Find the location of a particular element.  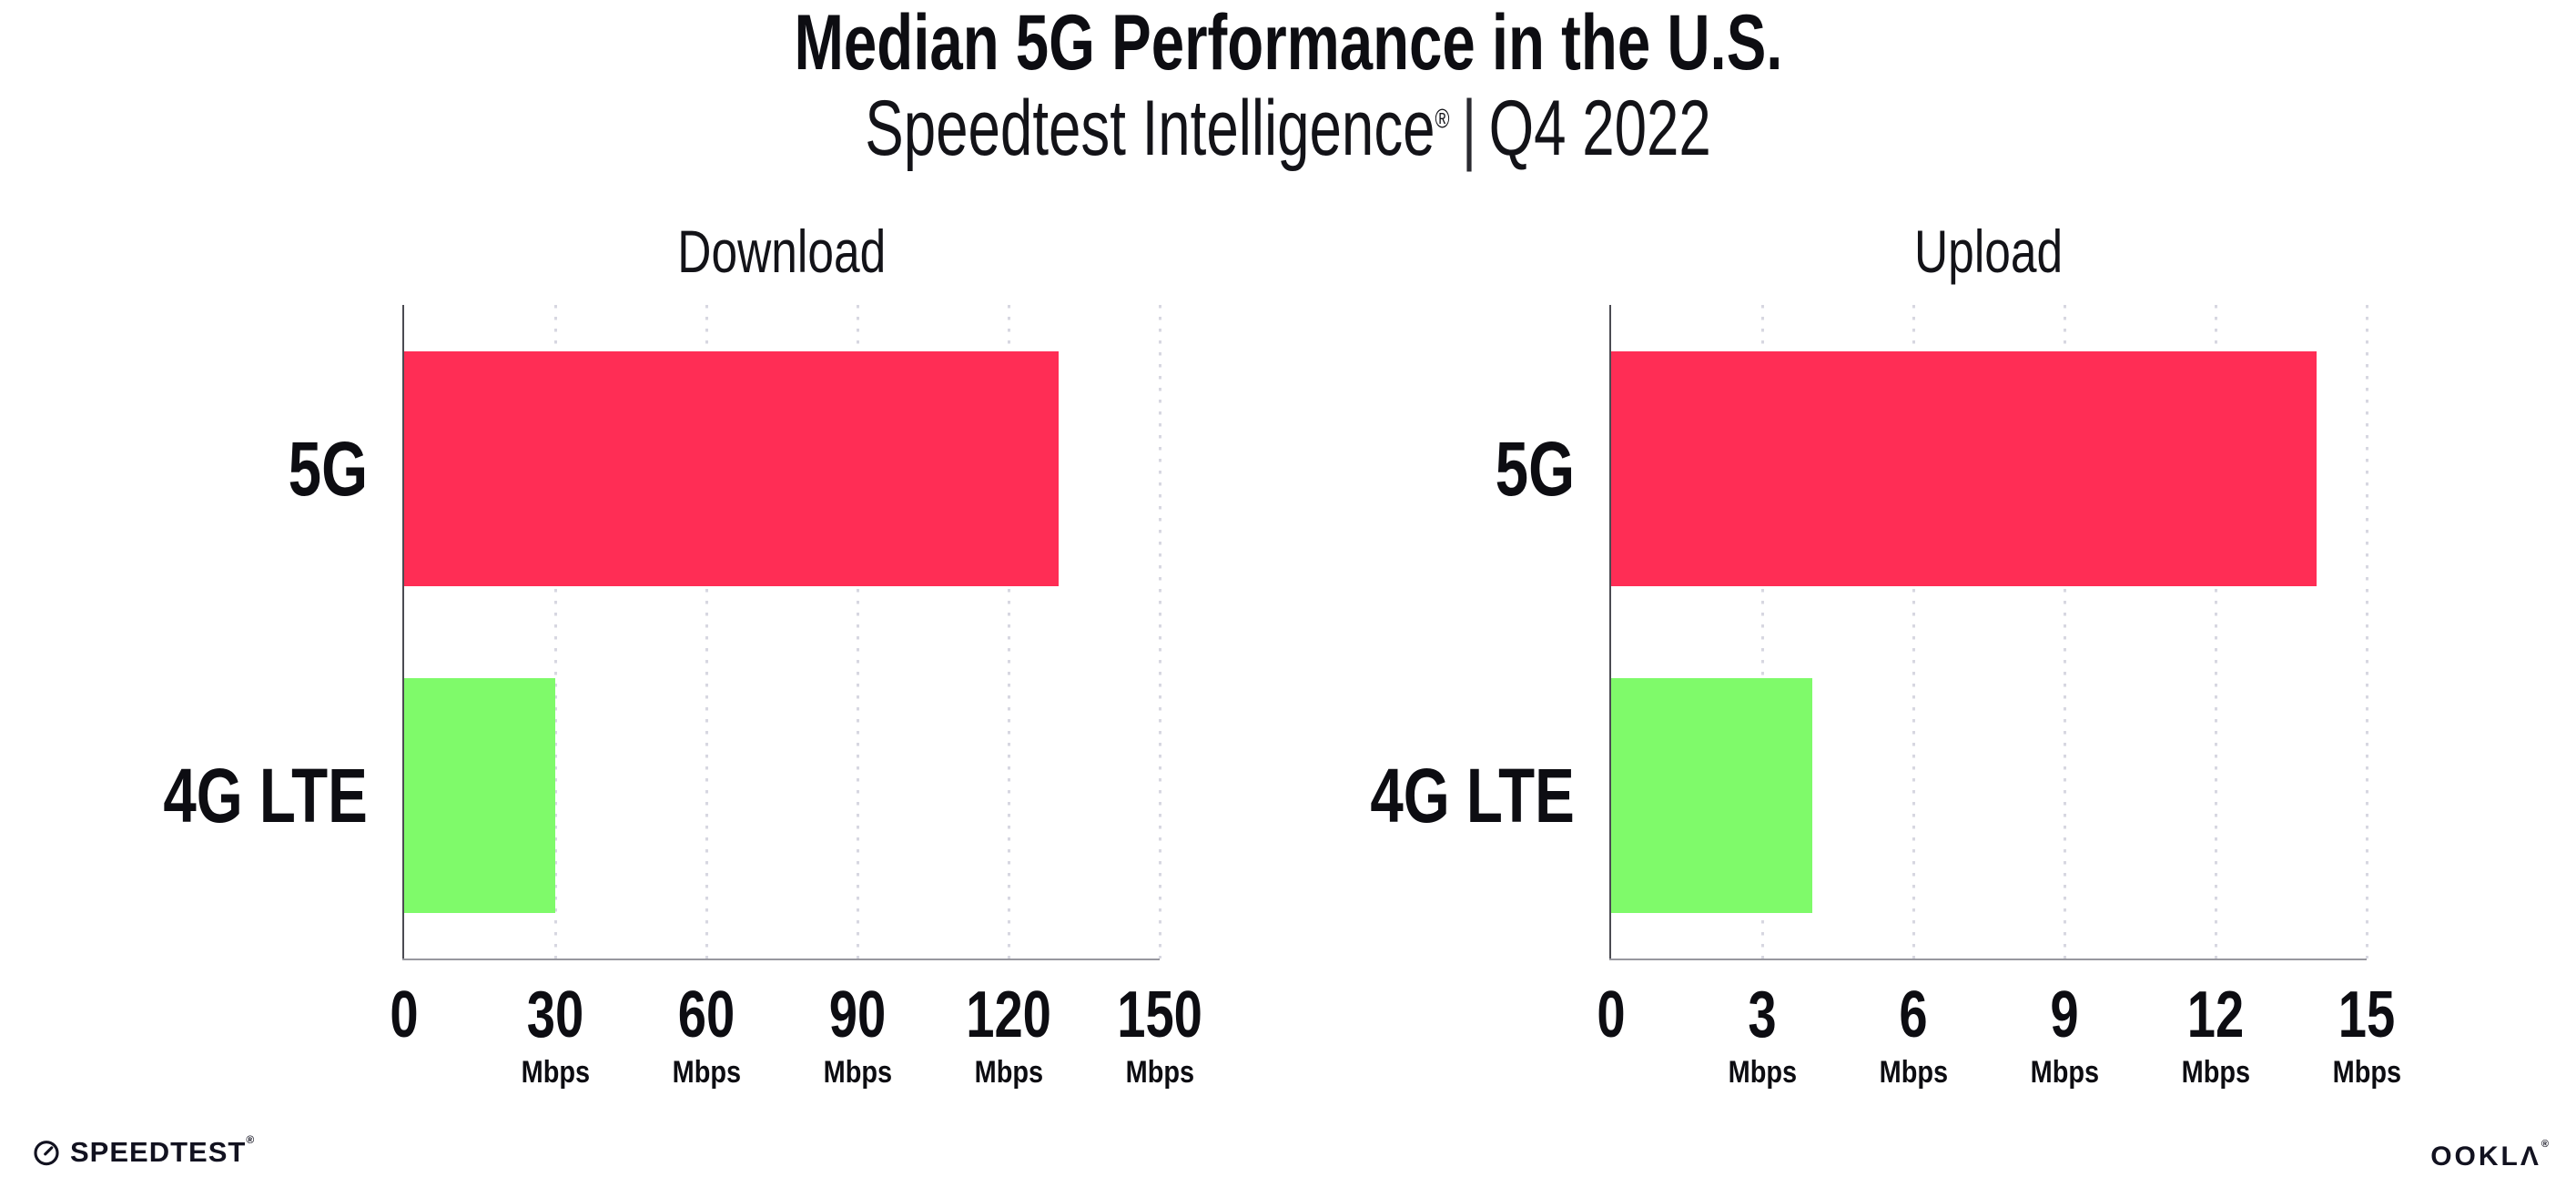

x-tick-value: 150 is located at coordinates (1160, 1015).